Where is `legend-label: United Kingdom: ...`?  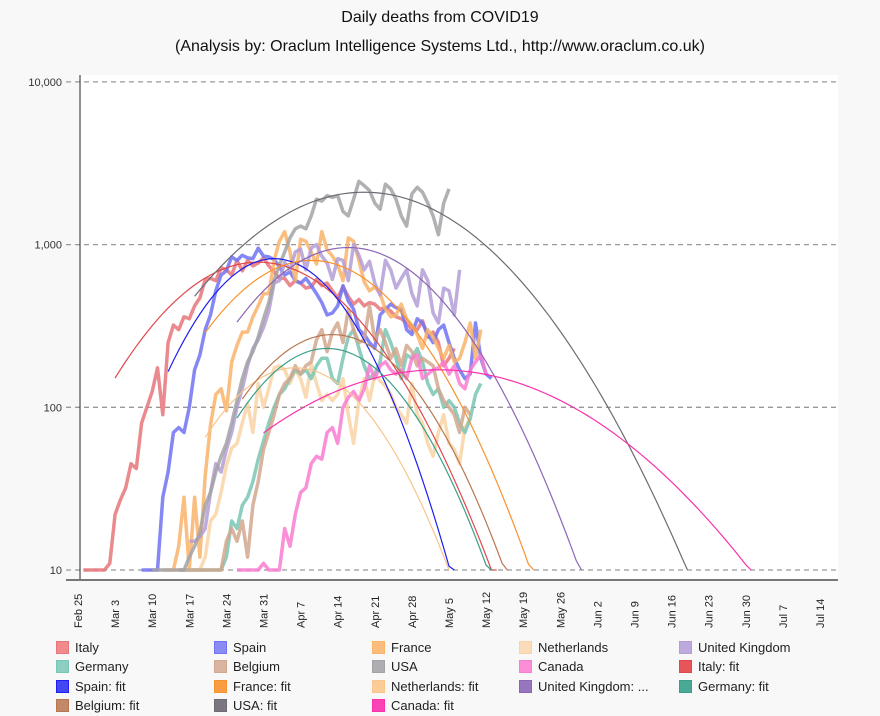
legend-label: United Kingdom: ... is located at coordinates (593, 686).